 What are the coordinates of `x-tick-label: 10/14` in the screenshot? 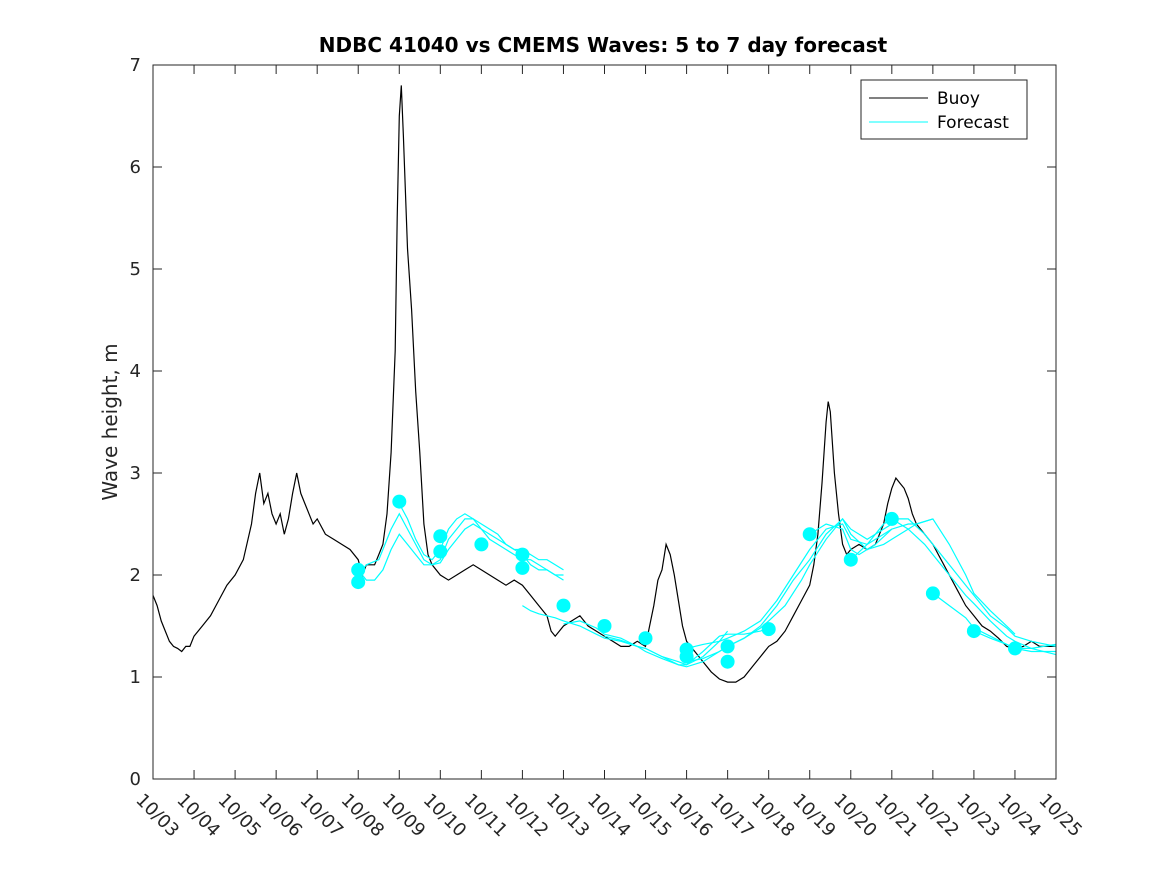 It's located at (609, 816).